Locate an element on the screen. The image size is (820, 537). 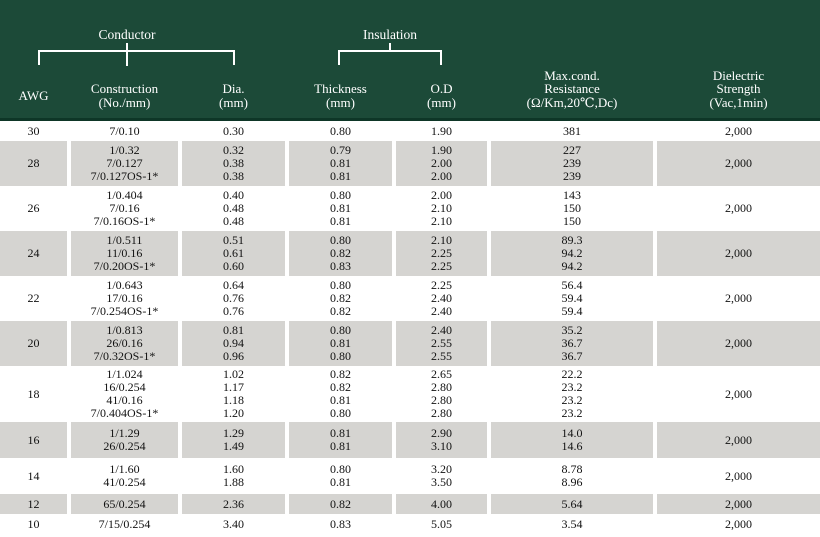
dia-value: 0.60 is located at coordinates (233, 266).